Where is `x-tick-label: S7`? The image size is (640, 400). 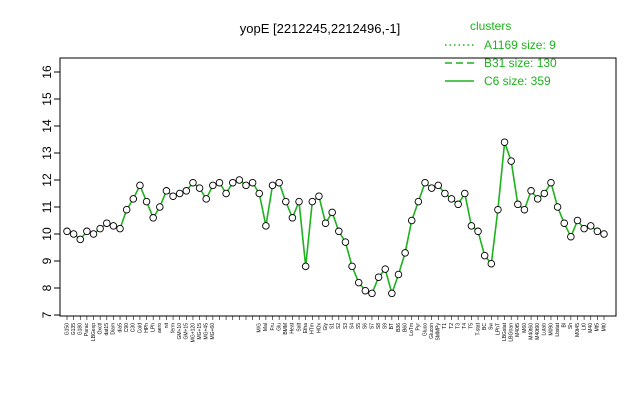
x-tick-label: S7 is located at coordinates (372, 326).